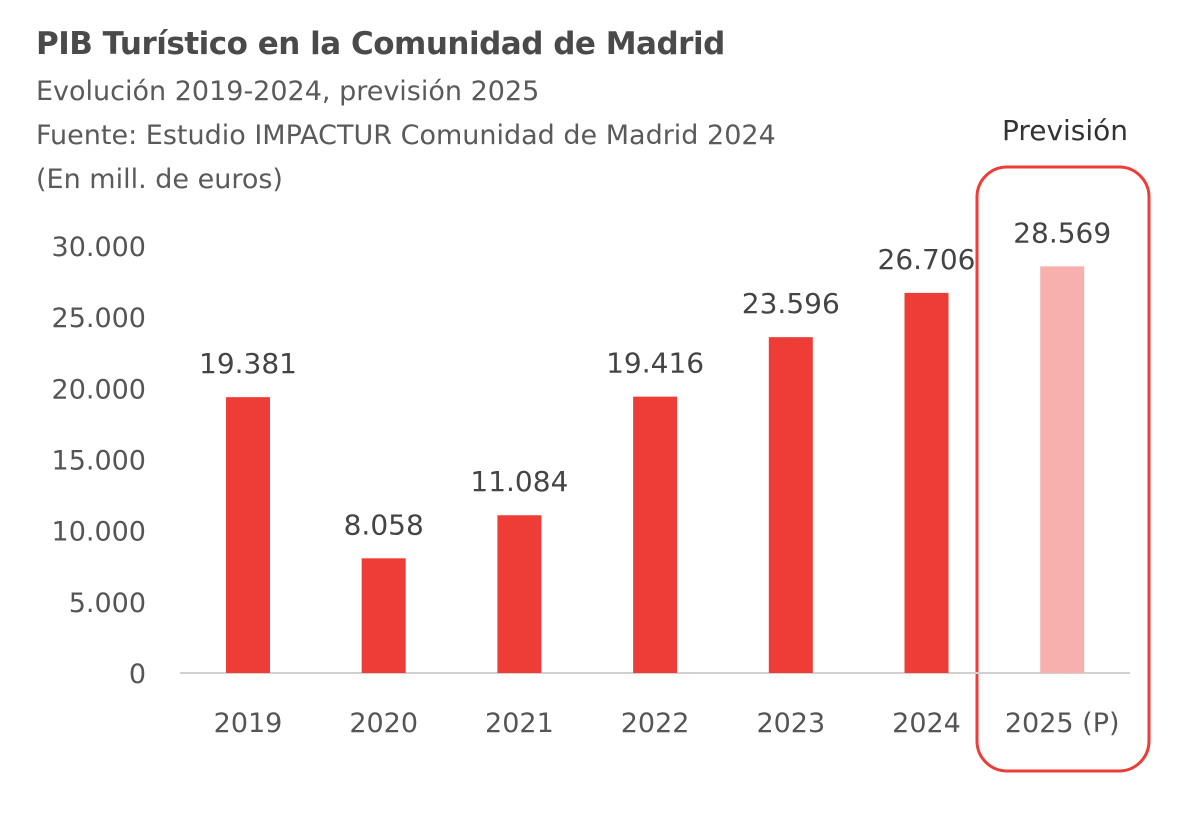  I want to click on data-label: 26.706, so click(927, 259).